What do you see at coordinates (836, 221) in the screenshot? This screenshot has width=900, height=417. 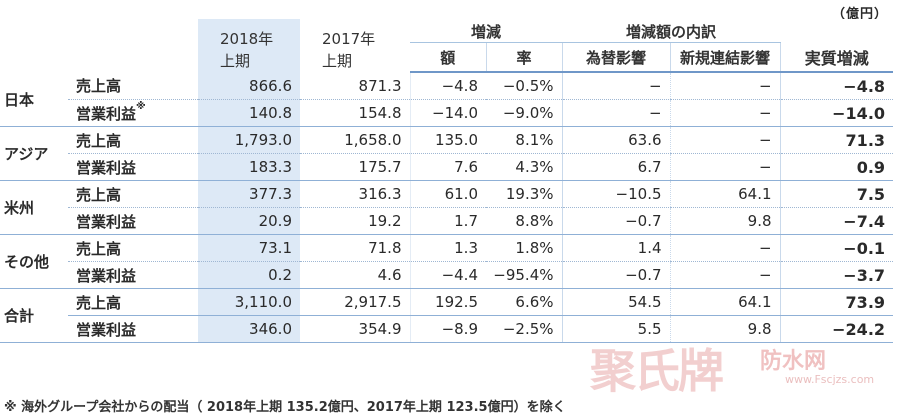 I see `value-real-change: −7.4` at bounding box center [836, 221].